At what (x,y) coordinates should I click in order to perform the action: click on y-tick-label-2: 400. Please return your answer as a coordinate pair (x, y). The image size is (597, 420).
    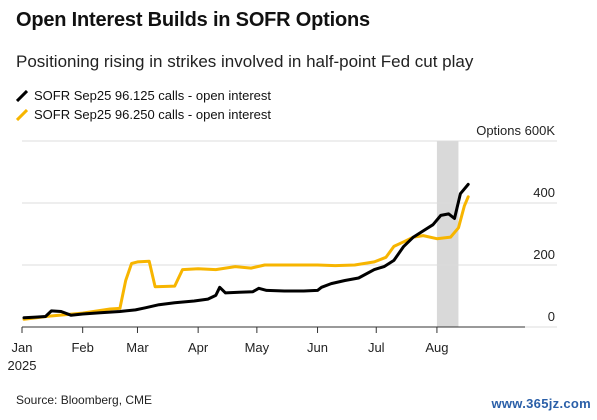
    Looking at the image, I should click on (544, 192).